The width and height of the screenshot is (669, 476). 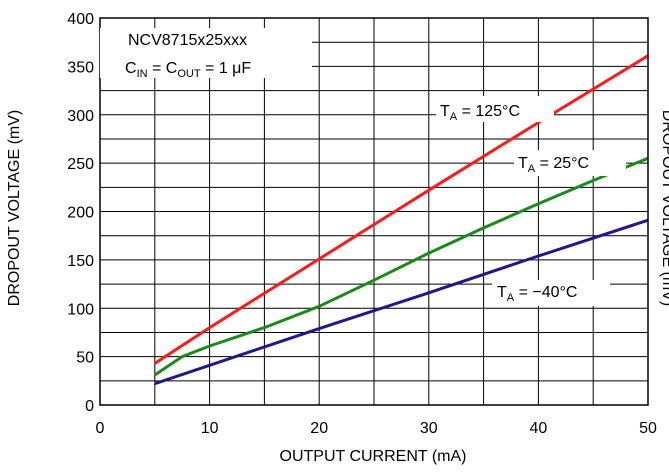 I want to click on label-neg40c: TA = −40°C, so click(x=537, y=294).